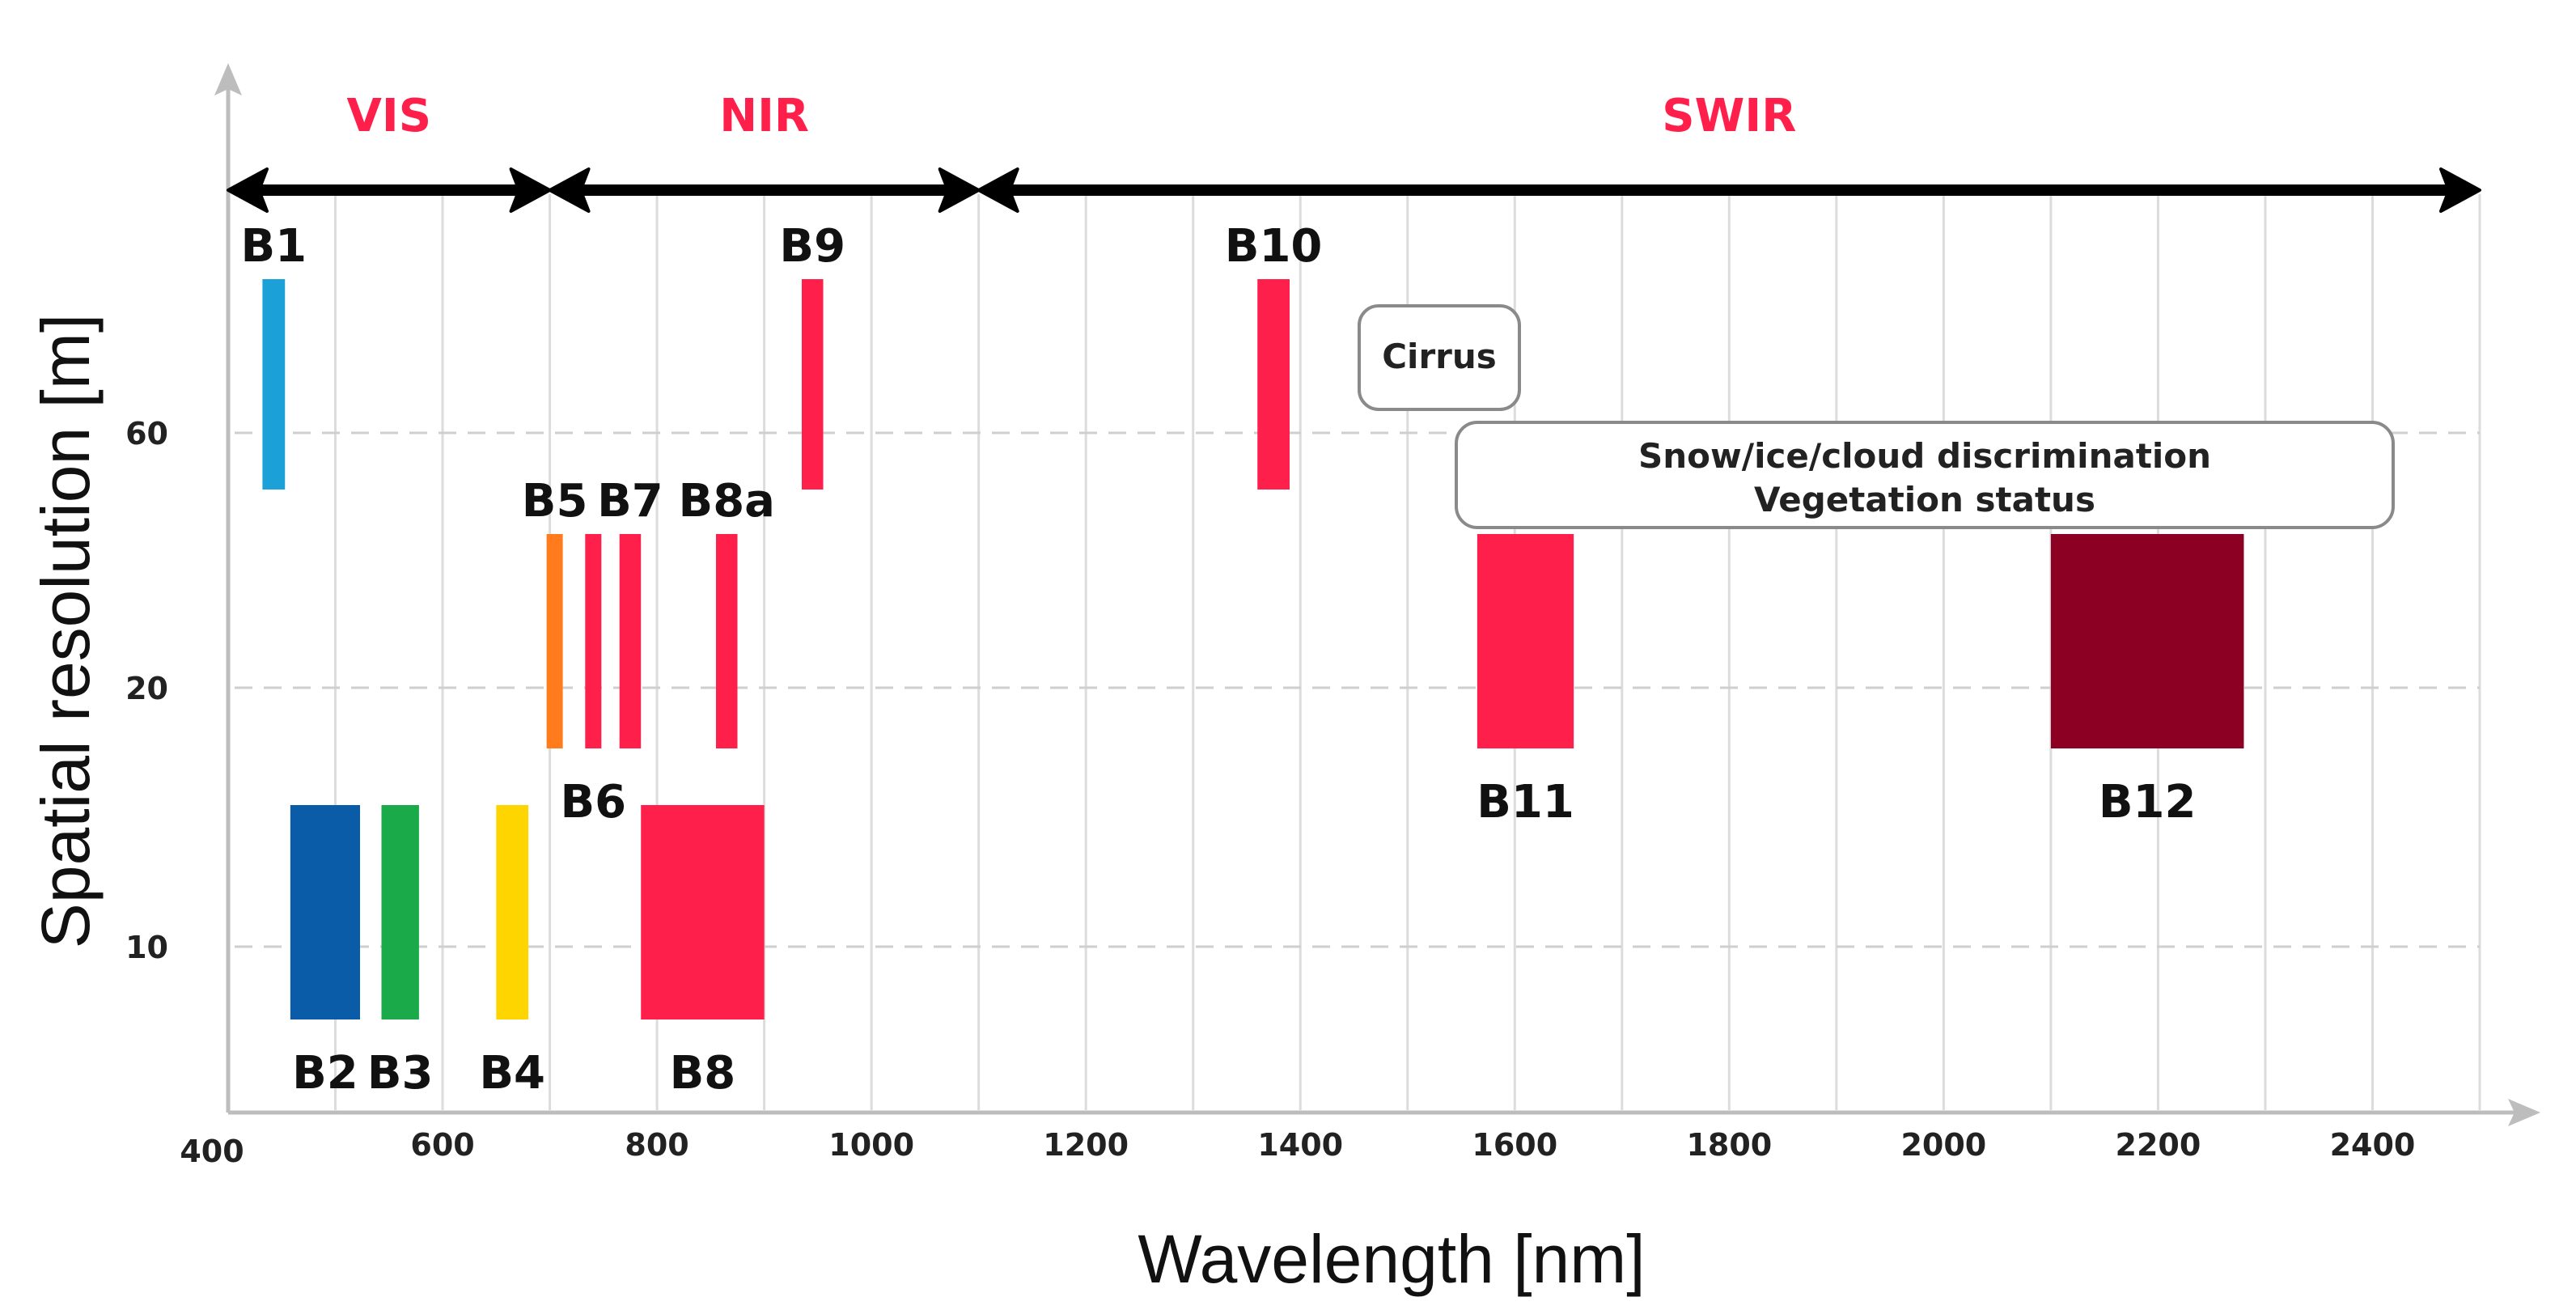 The width and height of the screenshot is (2576, 1314). I want to click on y-tick-label: 20, so click(146, 688).